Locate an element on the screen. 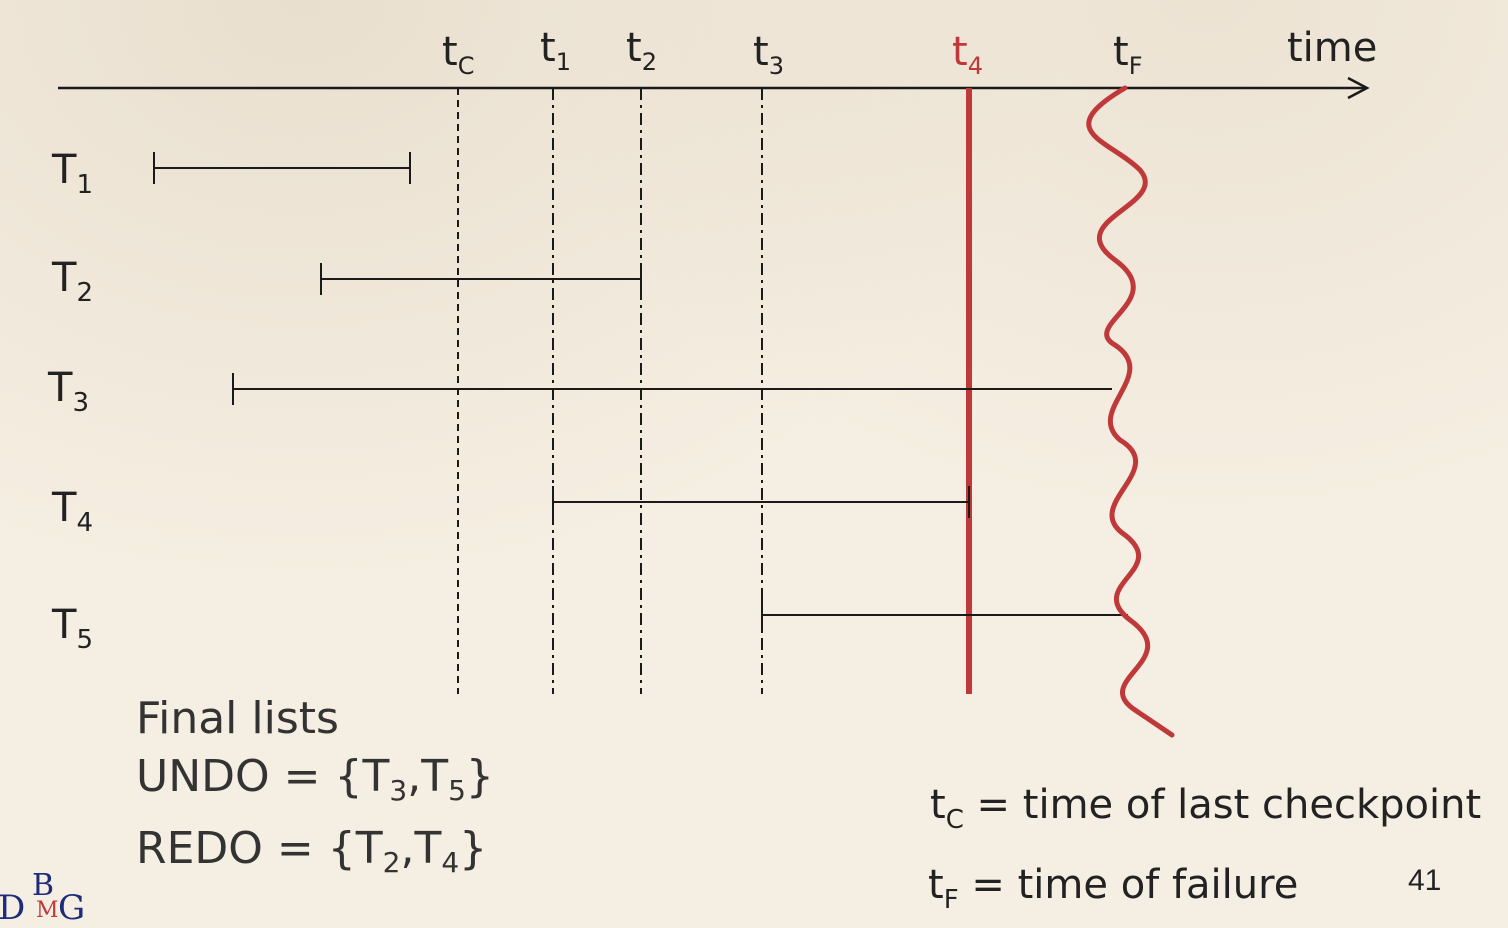 The height and width of the screenshot is (928, 1508). t1-marker-label: t1 is located at coordinates (555, 50).